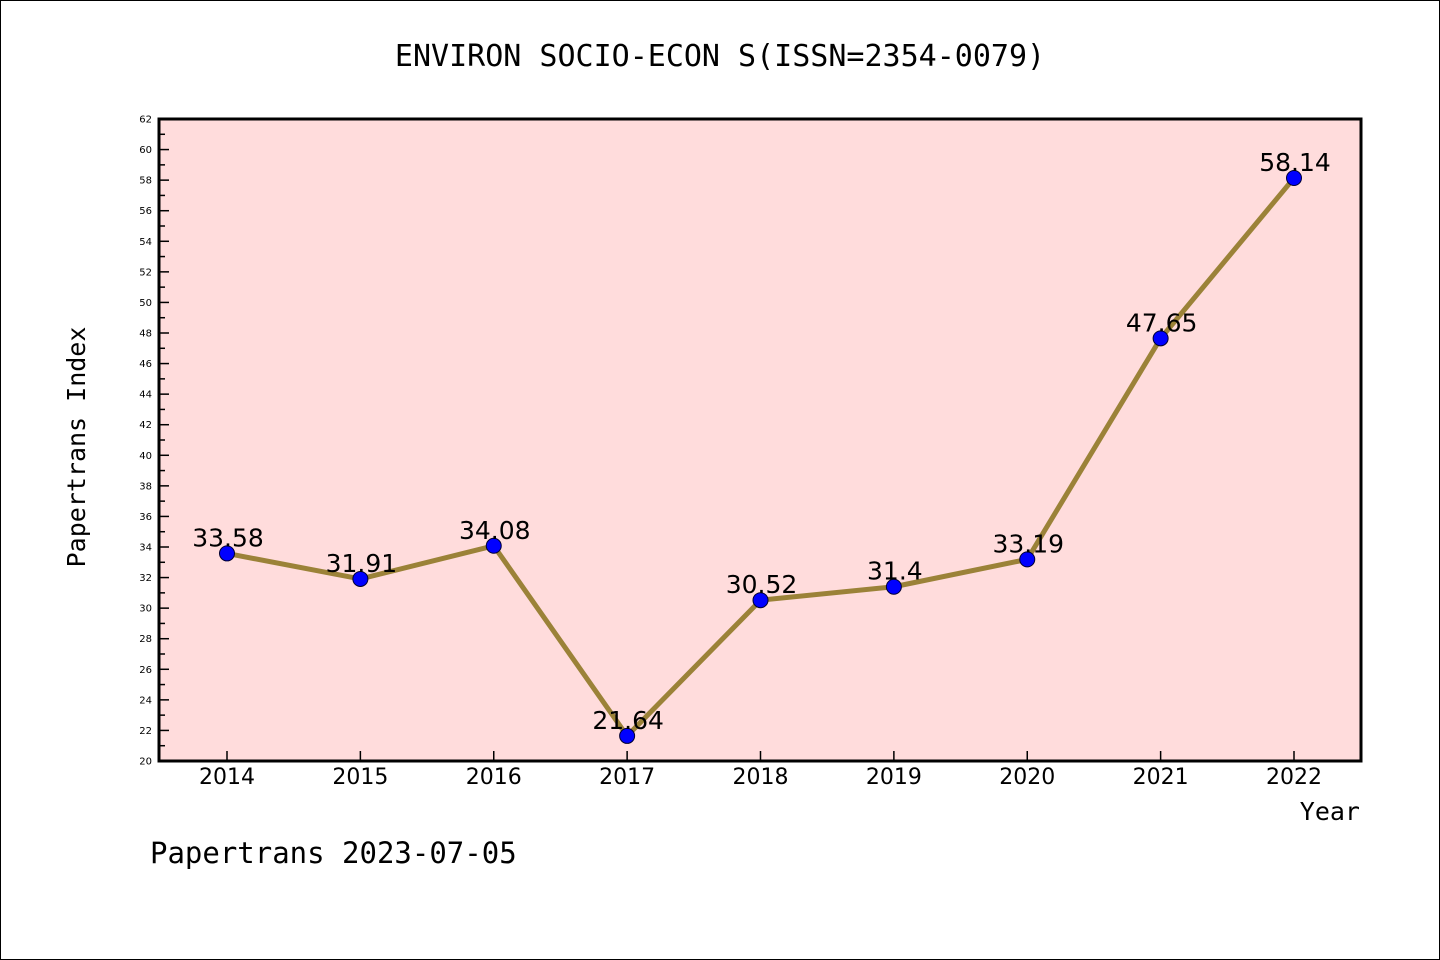 Image resolution: width=1440 pixels, height=960 pixels. Describe the element at coordinates (360, 777) in the screenshot. I see `x-tick-label: 2015` at that location.